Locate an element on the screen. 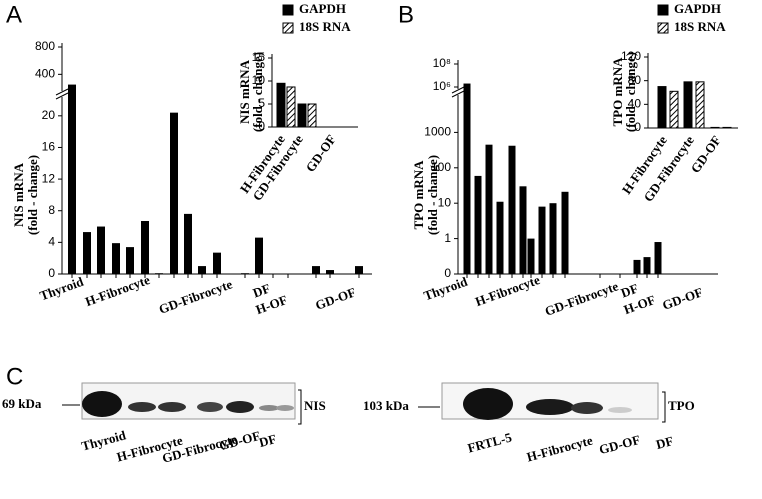  panel-letter: B is located at coordinates (406, 14).